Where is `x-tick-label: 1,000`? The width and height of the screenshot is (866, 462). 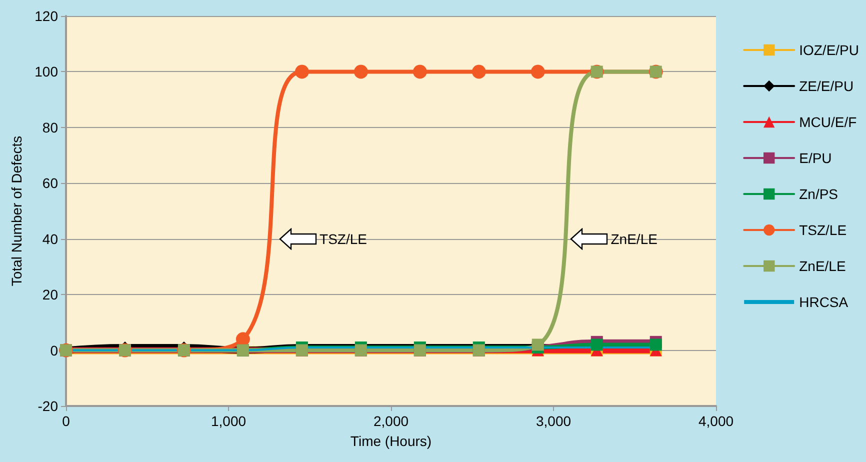 x-tick-label: 1,000 is located at coordinates (228, 421).